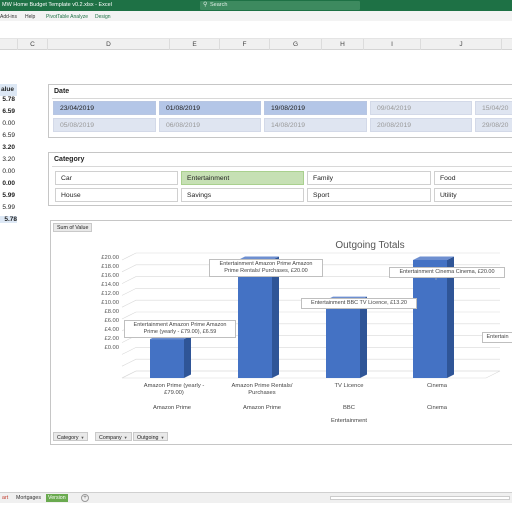 The image size is (512, 512). What do you see at coordinates (473, 178) in the screenshot?
I see `category-item-food: Food` at bounding box center [473, 178].